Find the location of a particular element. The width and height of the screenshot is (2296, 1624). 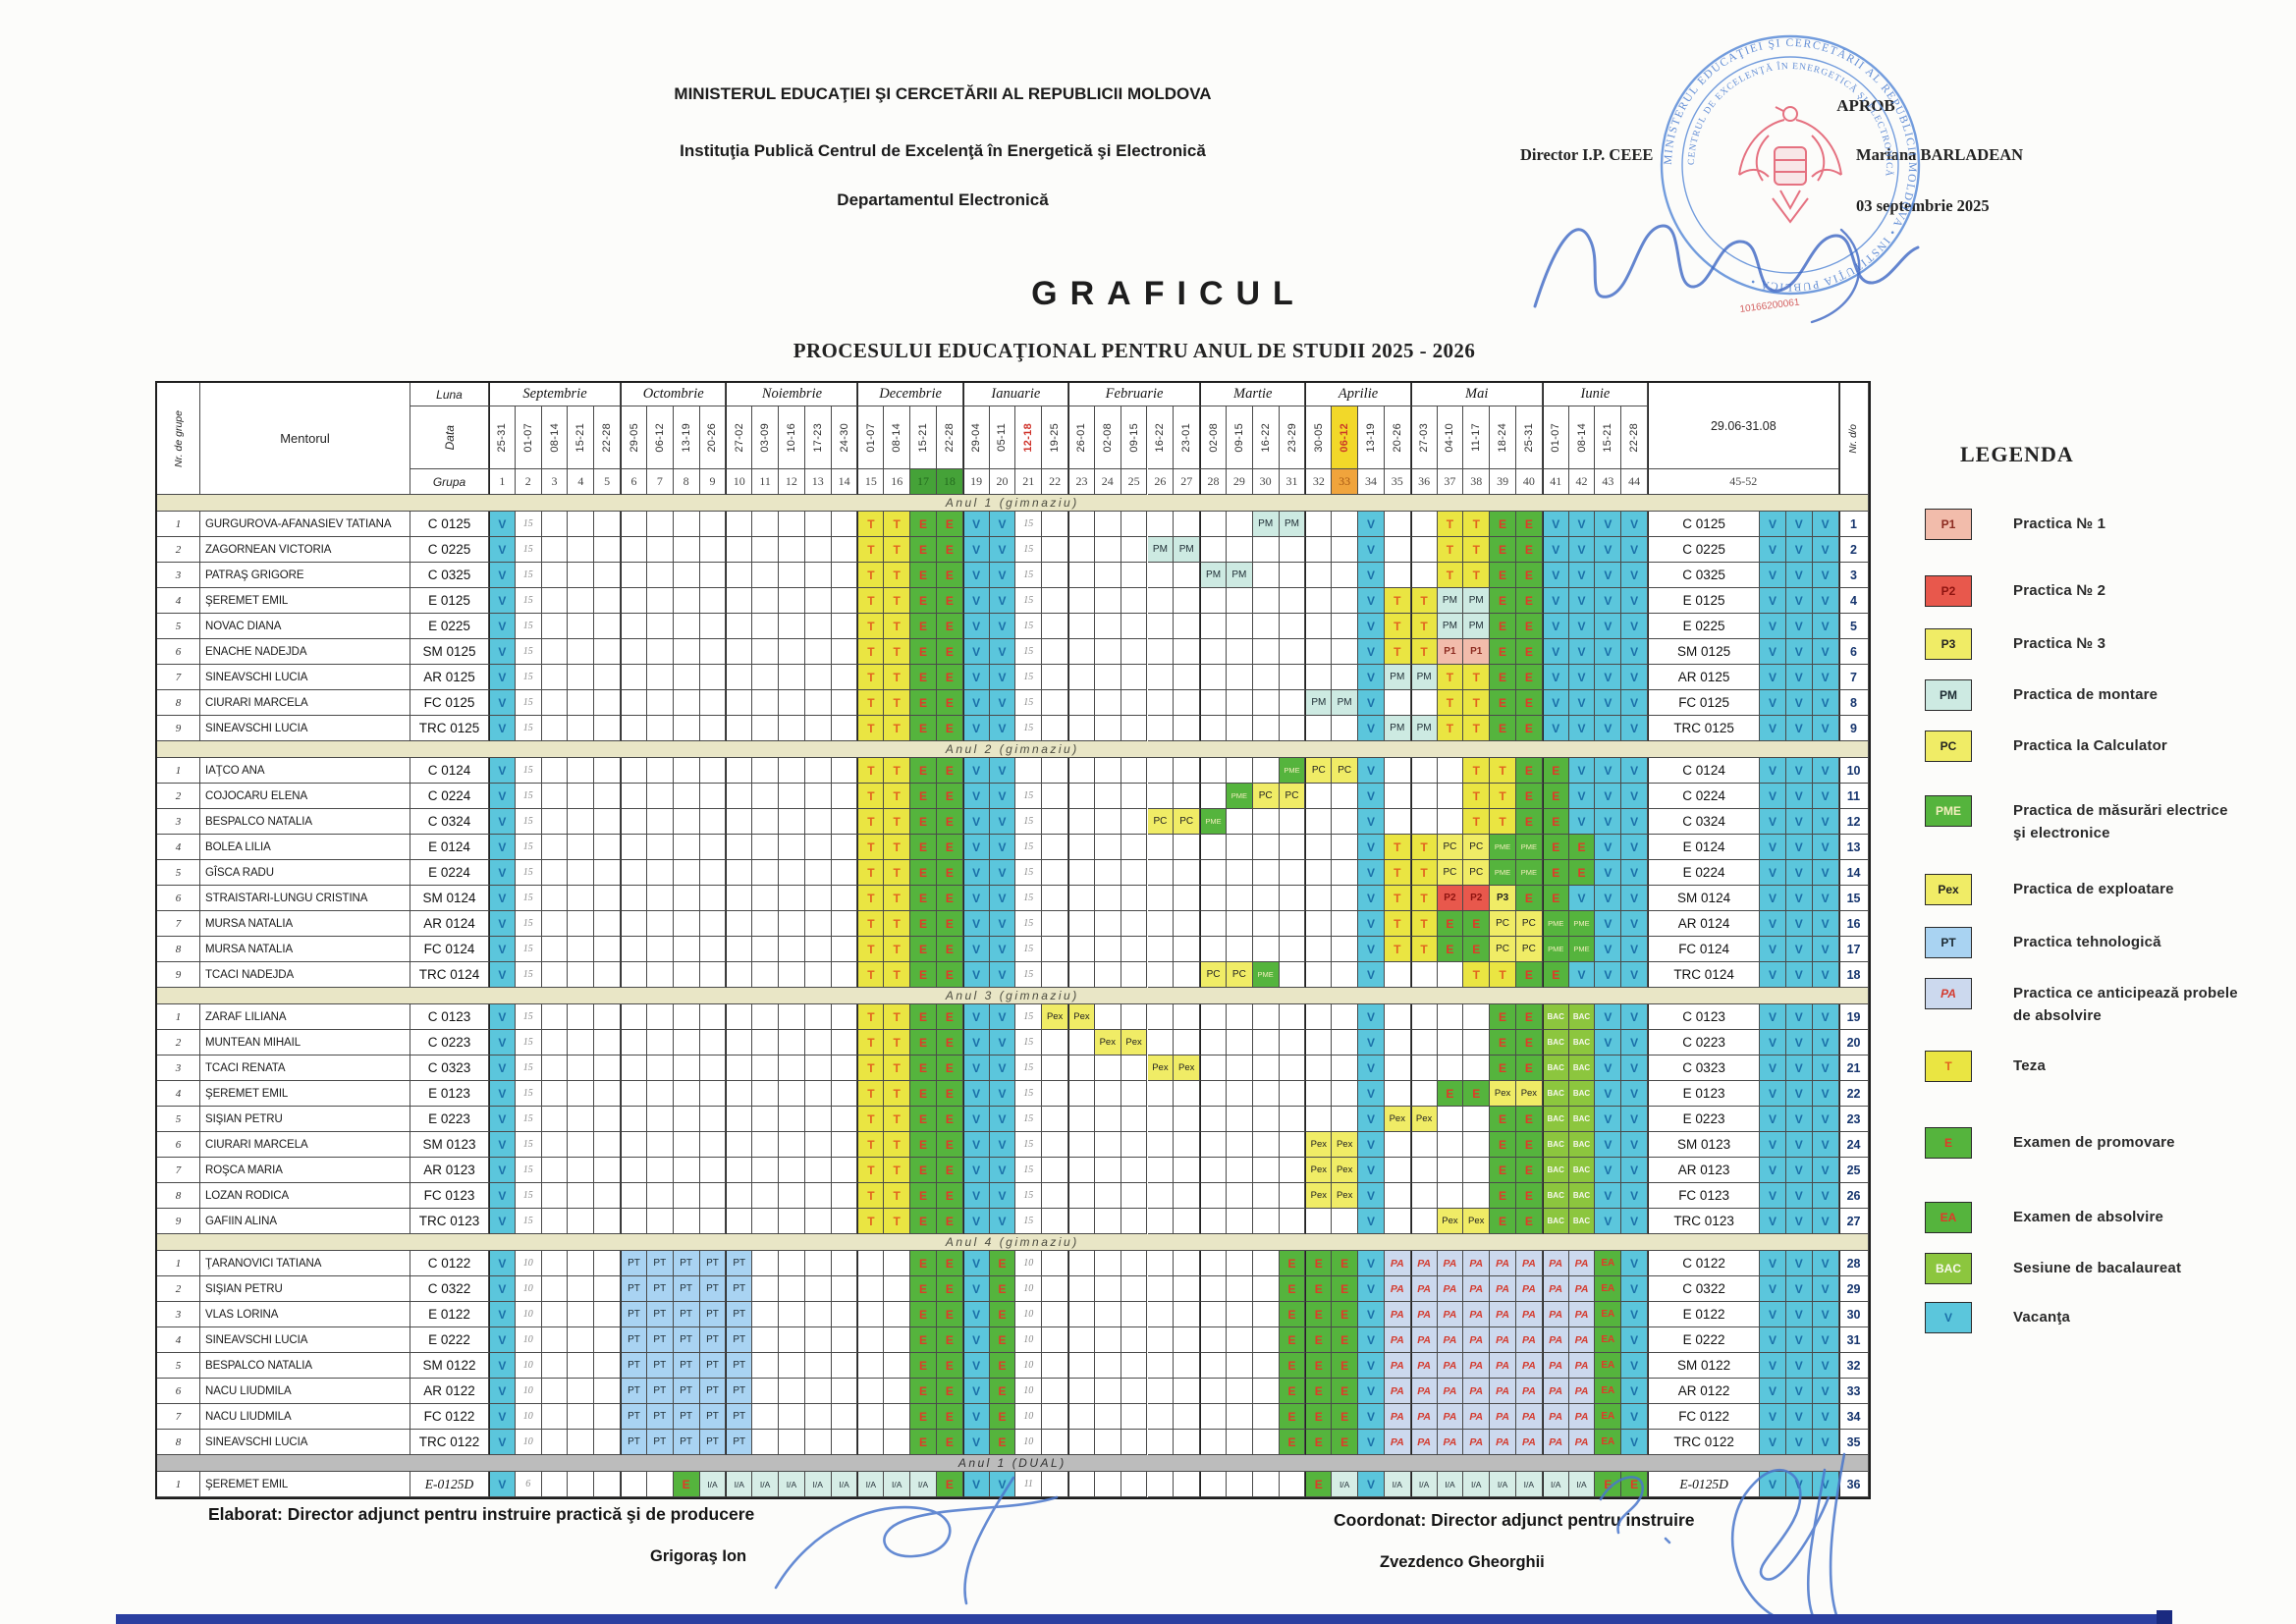

group-code: SM 0125 is located at coordinates (449, 652).